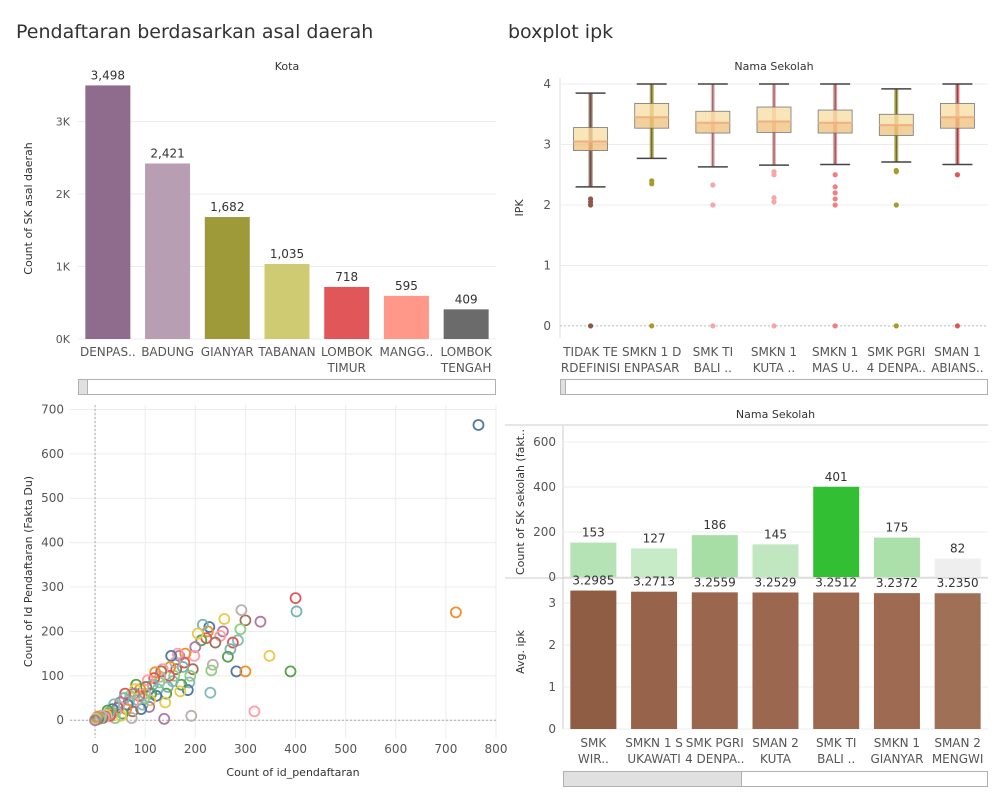 This screenshot has width=1000, height=800. I want to click on kota-bar-value-label: 409, so click(466, 299).